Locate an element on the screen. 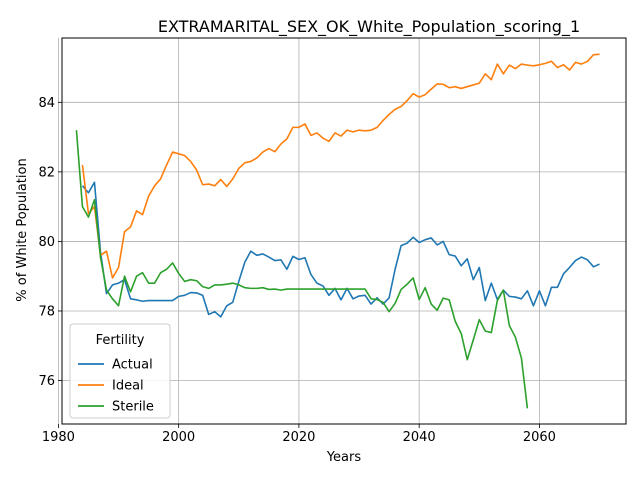 The width and height of the screenshot is (640, 480). x-tick-label: 2020 is located at coordinates (298, 437).